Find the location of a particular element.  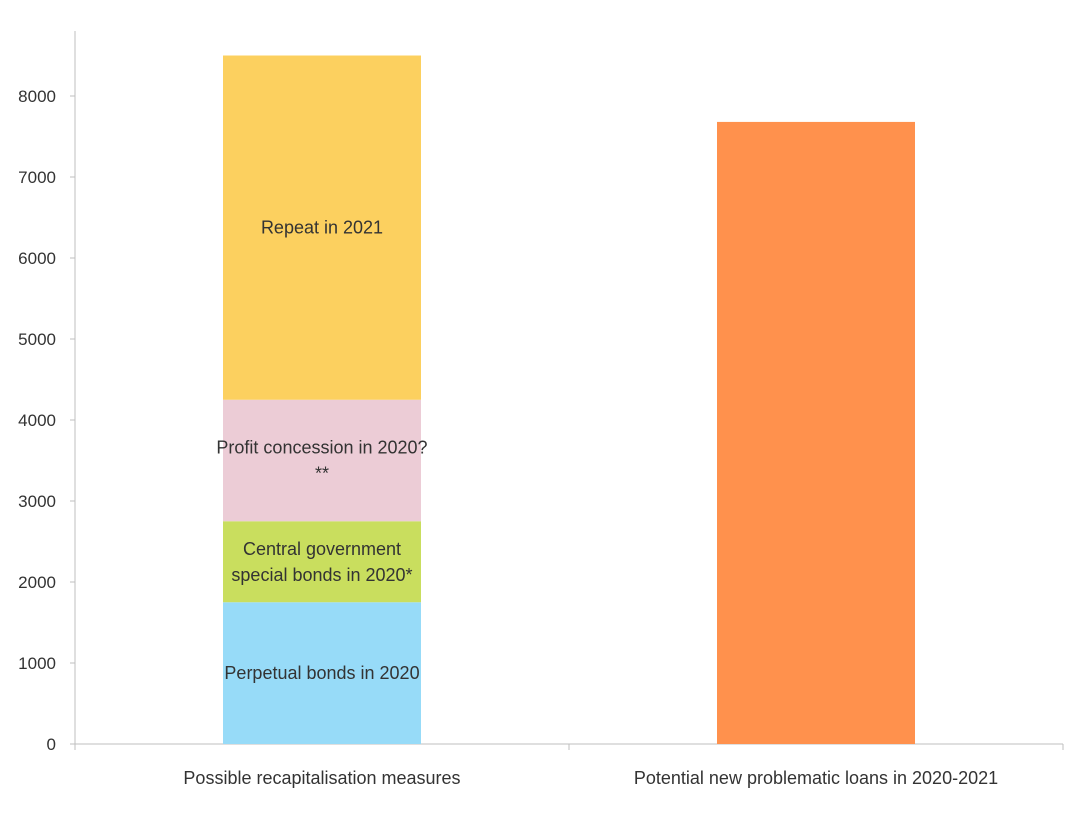

y-tick-label: 6000 is located at coordinates (37, 258).